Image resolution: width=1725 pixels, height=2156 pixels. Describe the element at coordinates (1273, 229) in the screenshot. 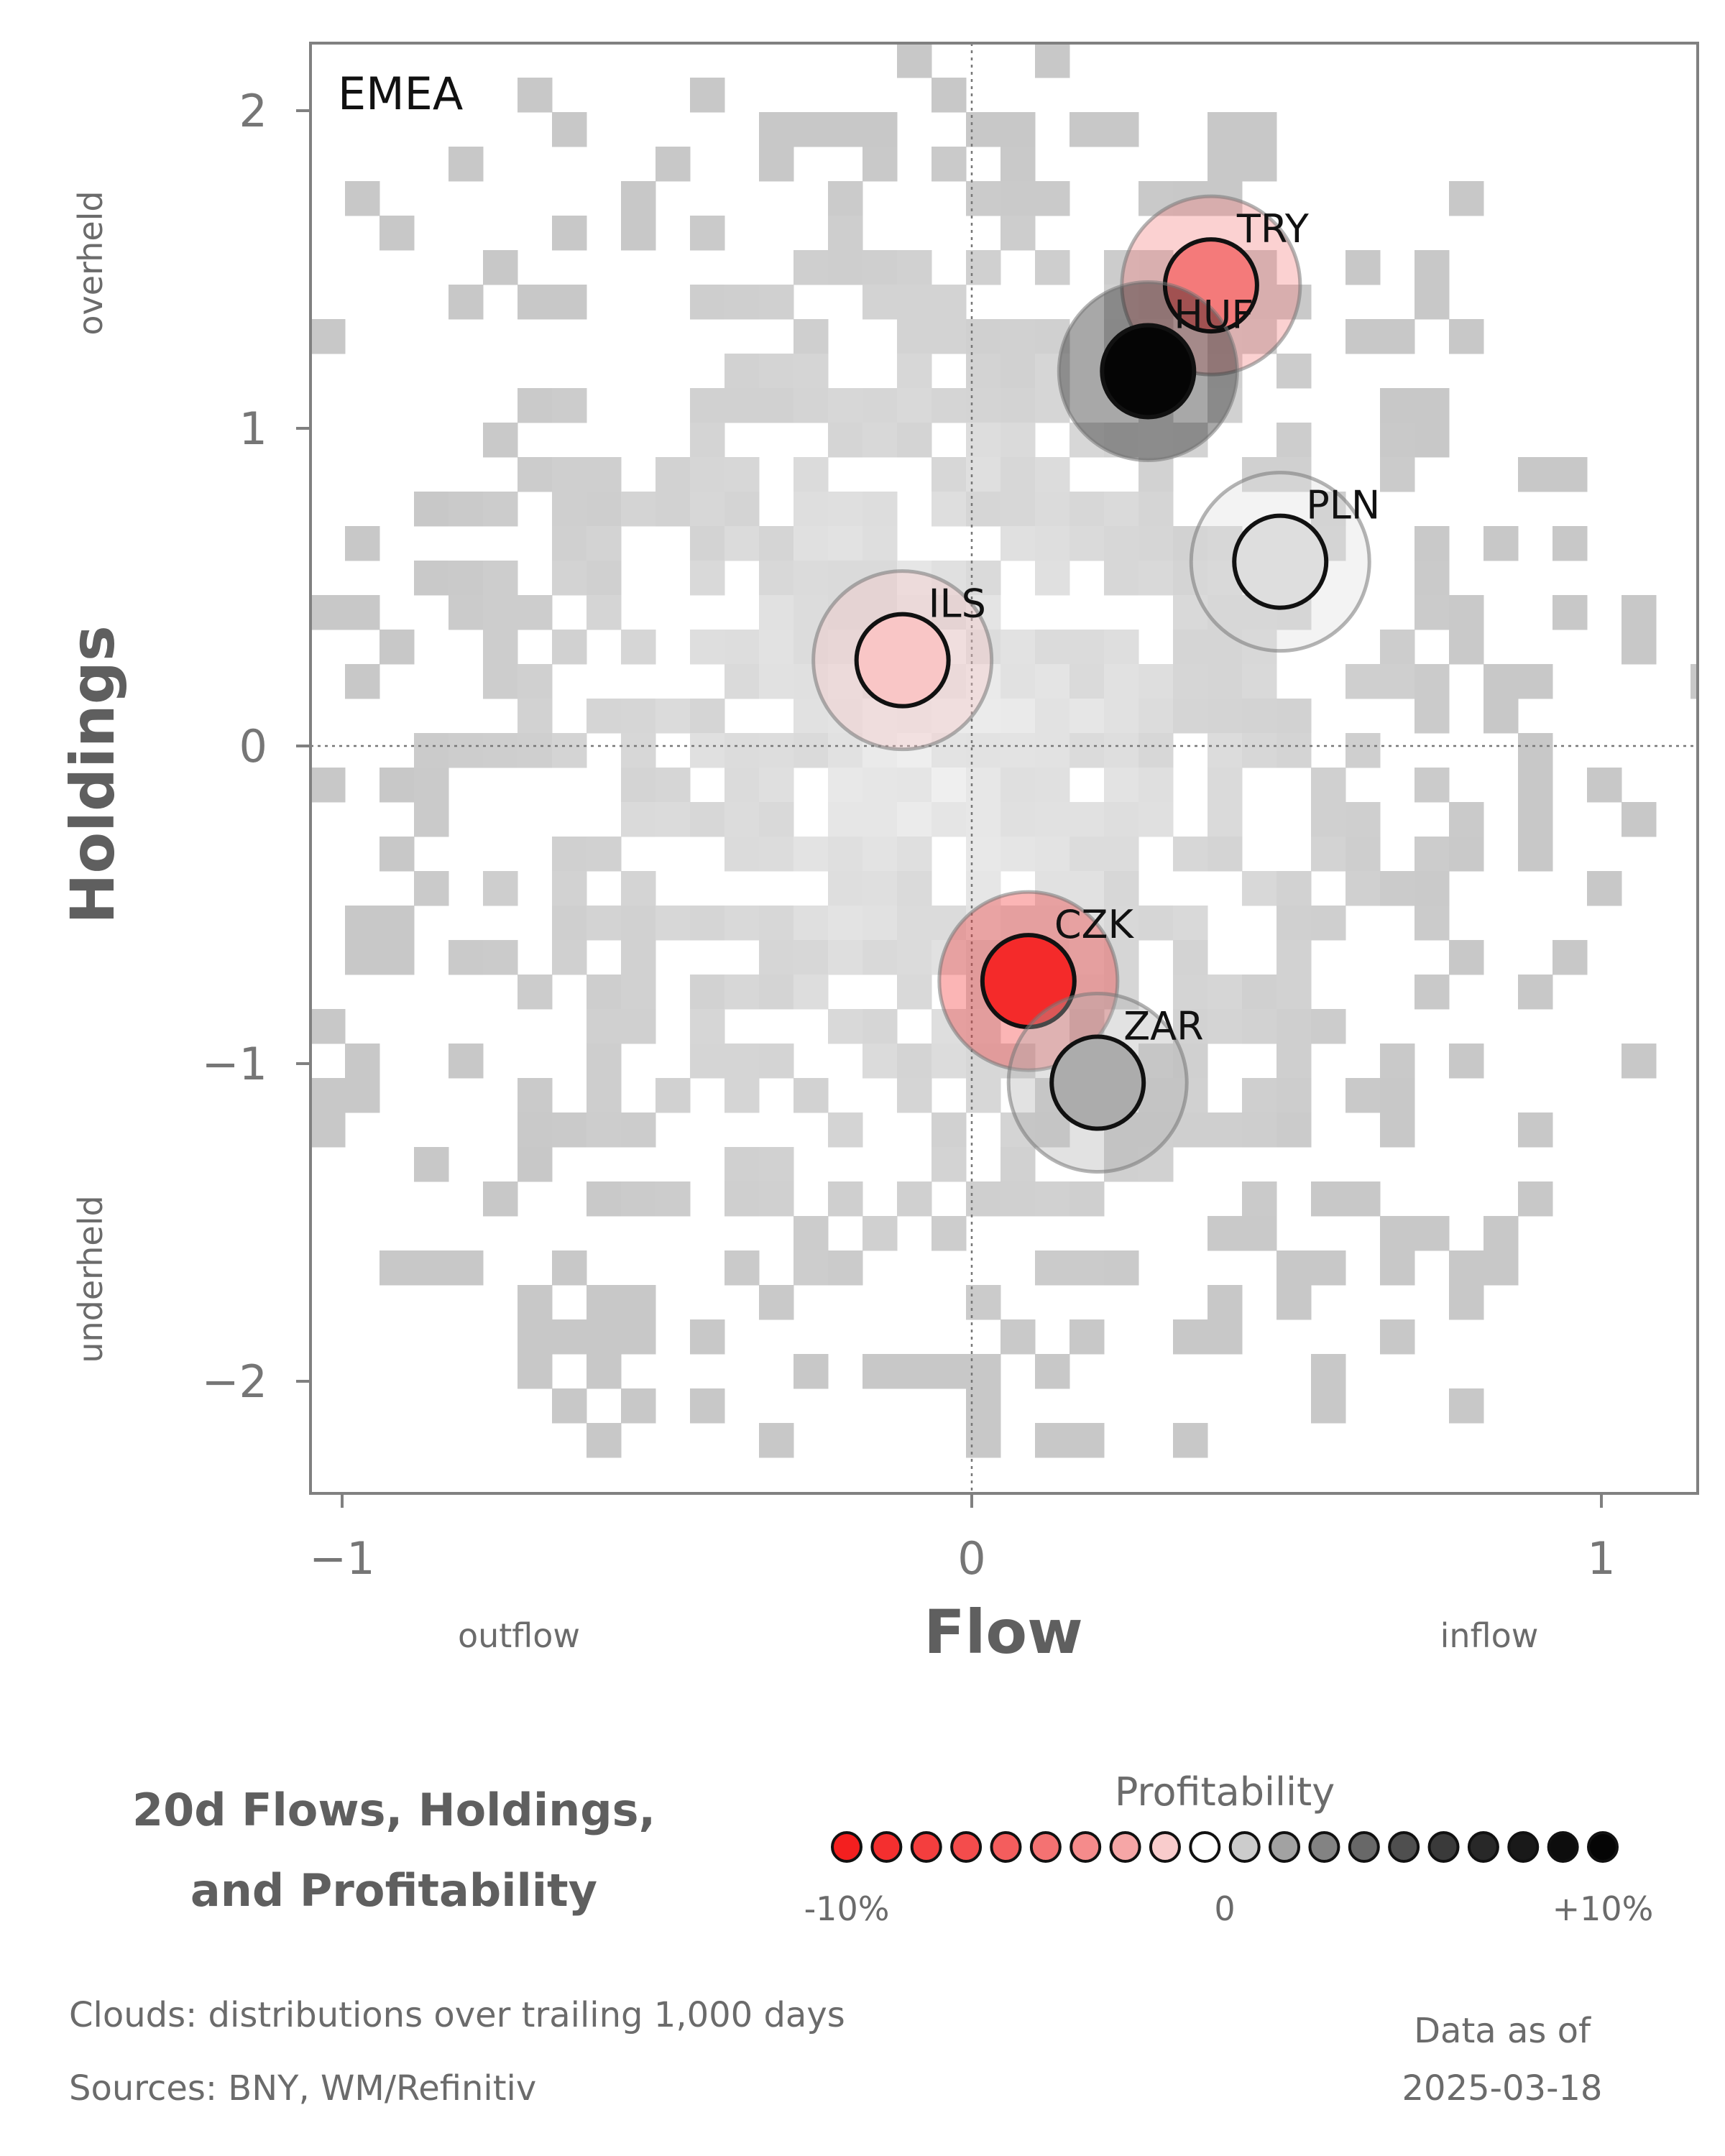

I see `point-label-try: TRY` at that location.